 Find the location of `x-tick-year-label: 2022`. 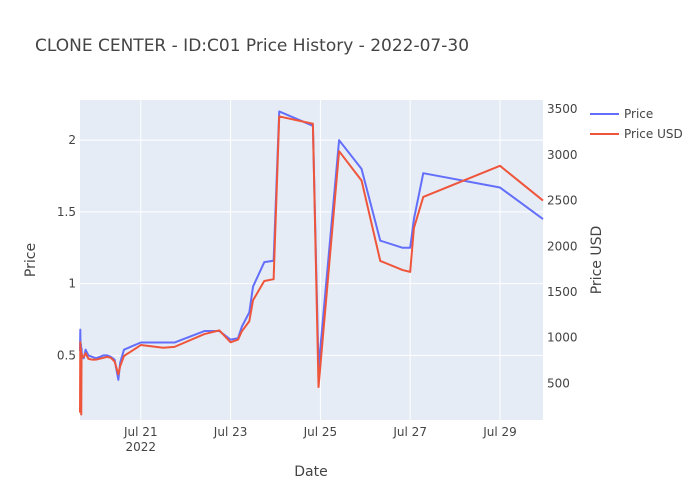

x-tick-year-label: 2022 is located at coordinates (141, 447).